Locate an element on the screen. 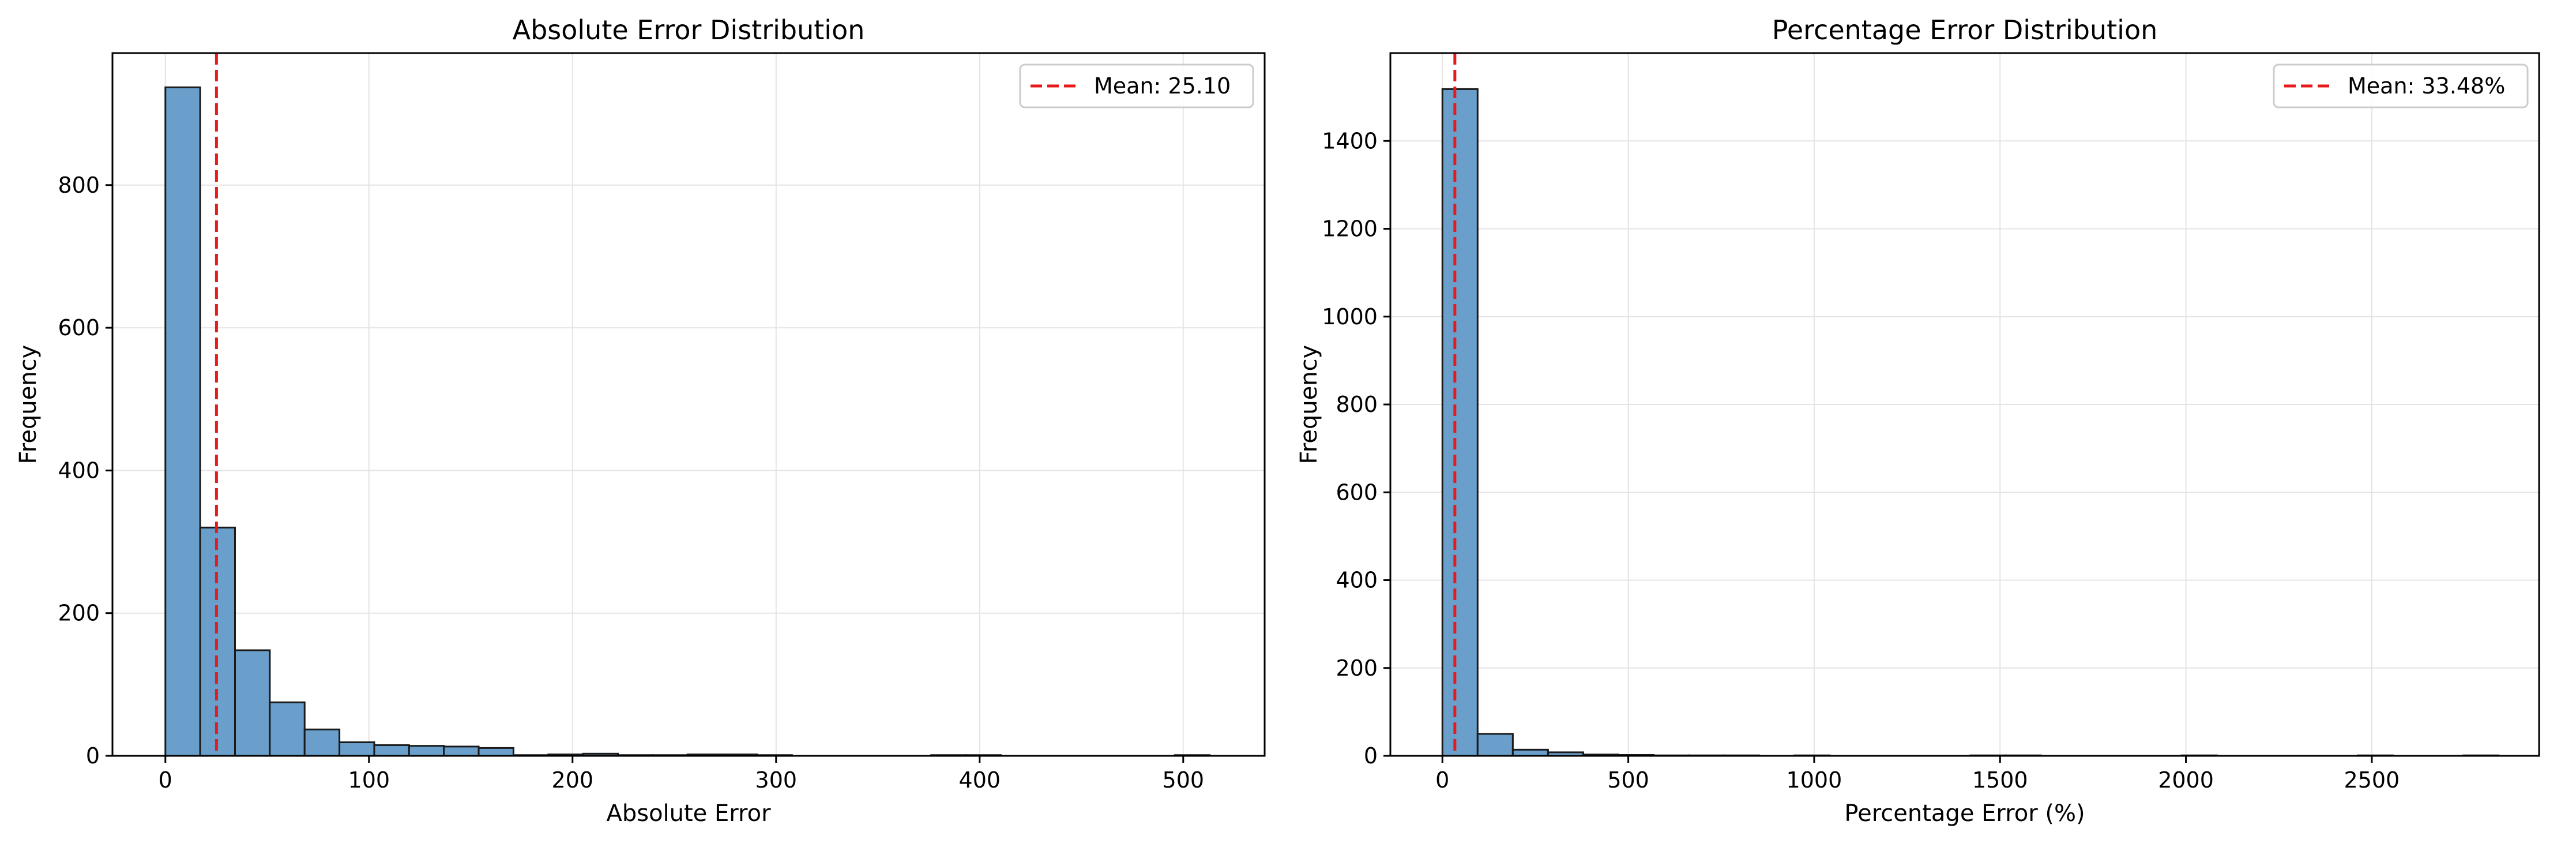  chart-title: Percentage Error Distribution is located at coordinates (1965, 30).